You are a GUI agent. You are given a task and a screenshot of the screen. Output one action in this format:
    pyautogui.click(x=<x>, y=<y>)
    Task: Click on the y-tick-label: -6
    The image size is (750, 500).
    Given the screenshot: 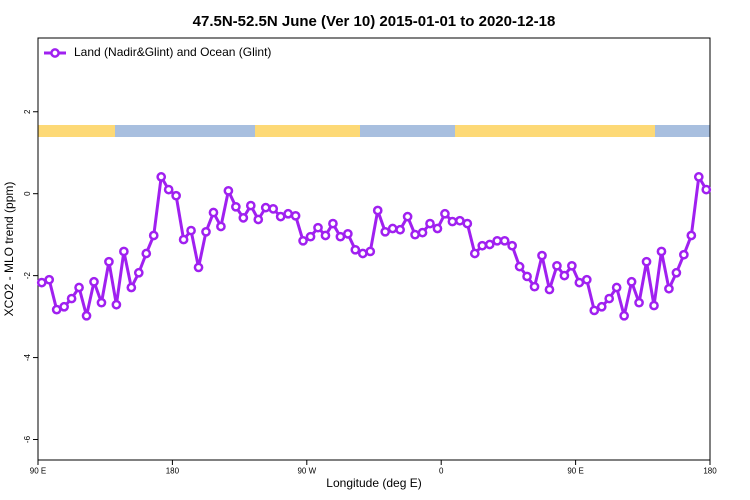 What is the action you would take?
    pyautogui.click(x=27, y=439)
    